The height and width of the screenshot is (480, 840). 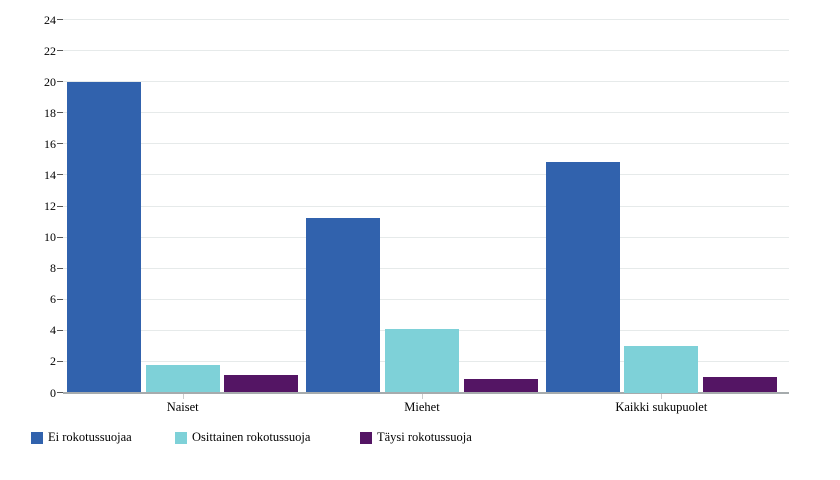 I want to click on y-axis-label: 14, so click(x=50, y=174).